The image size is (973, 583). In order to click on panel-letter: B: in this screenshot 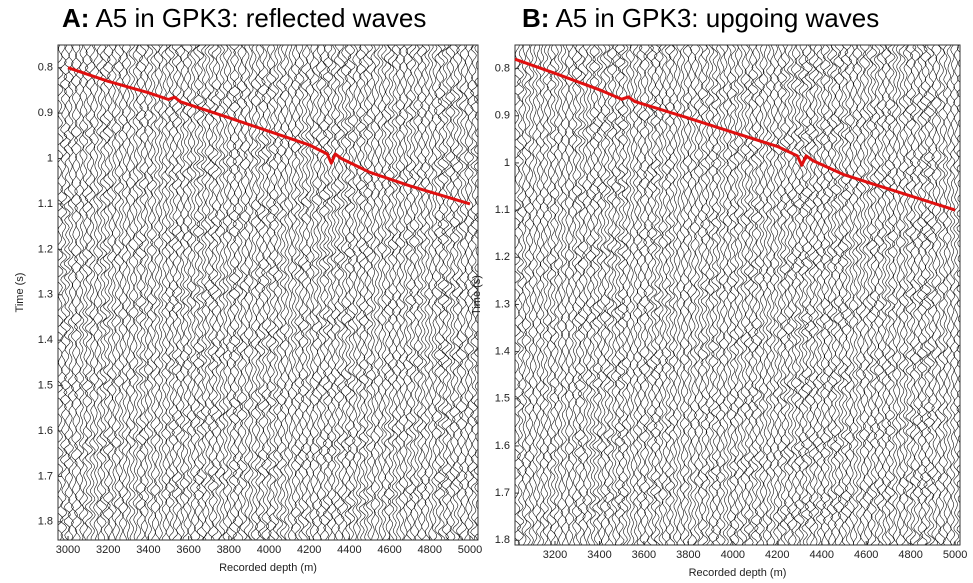, I will do `click(535, 18)`.